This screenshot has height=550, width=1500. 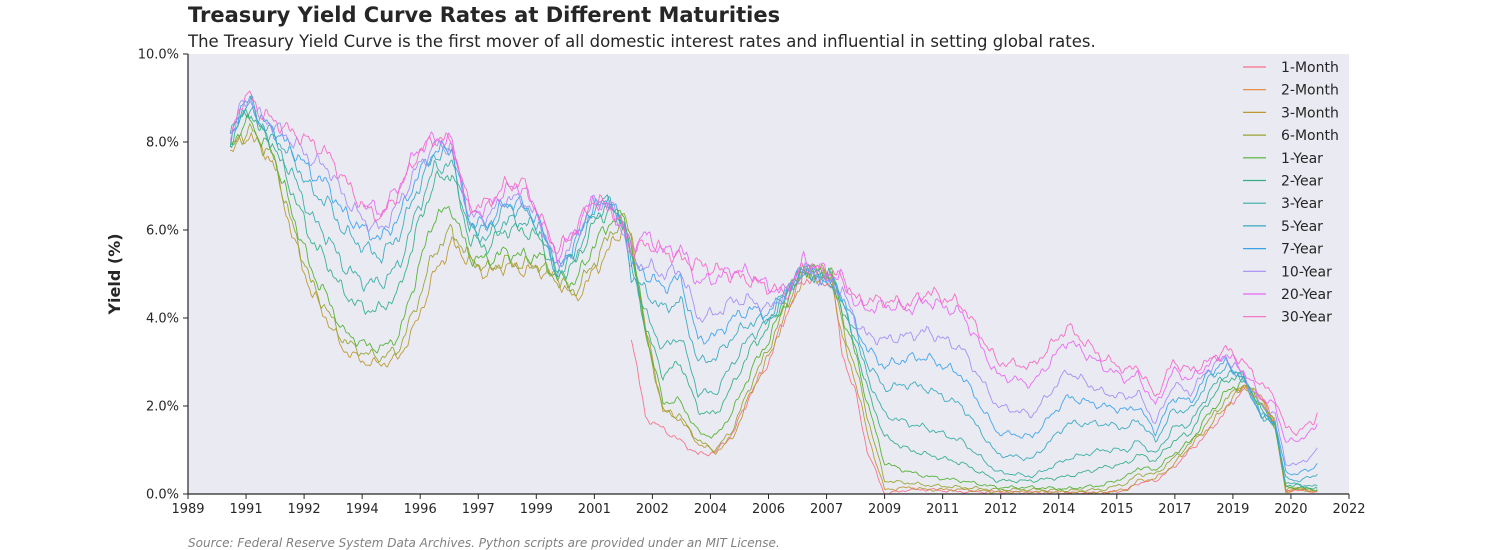 I want to click on x-tick-label: 2001, so click(x=594, y=509).